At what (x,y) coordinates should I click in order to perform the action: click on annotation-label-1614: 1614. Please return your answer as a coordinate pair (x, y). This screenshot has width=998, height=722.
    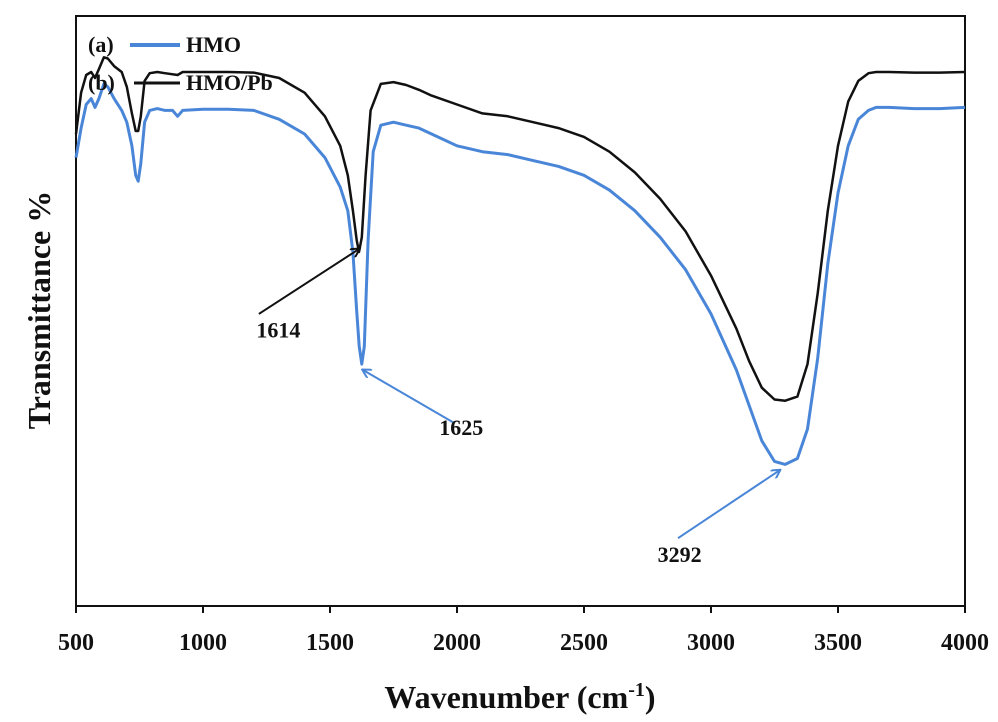
    Looking at the image, I should click on (278, 330).